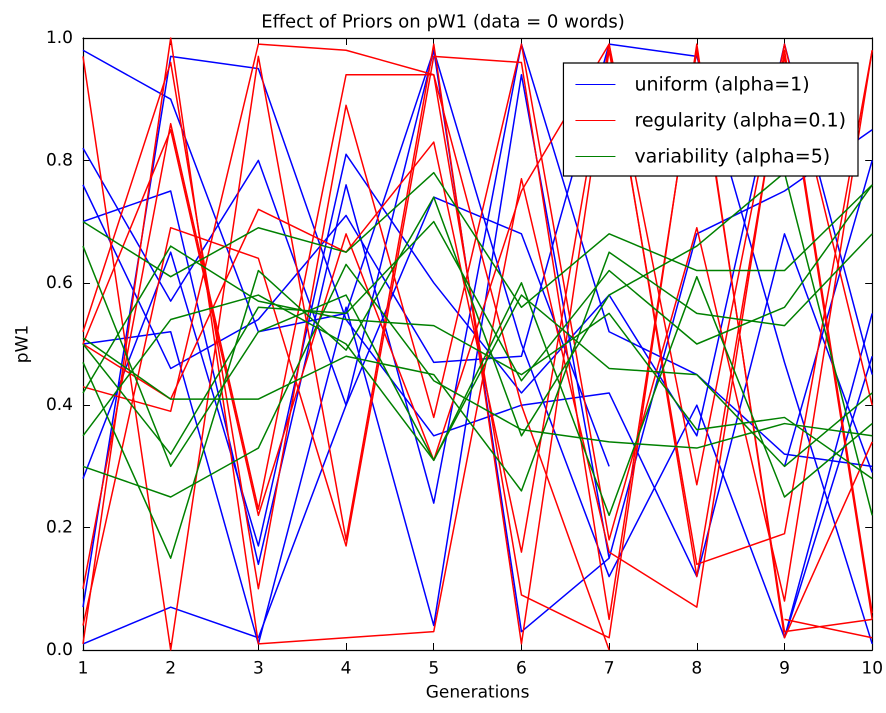  I want to click on y-tick-label: 0.8, so click(59, 160).